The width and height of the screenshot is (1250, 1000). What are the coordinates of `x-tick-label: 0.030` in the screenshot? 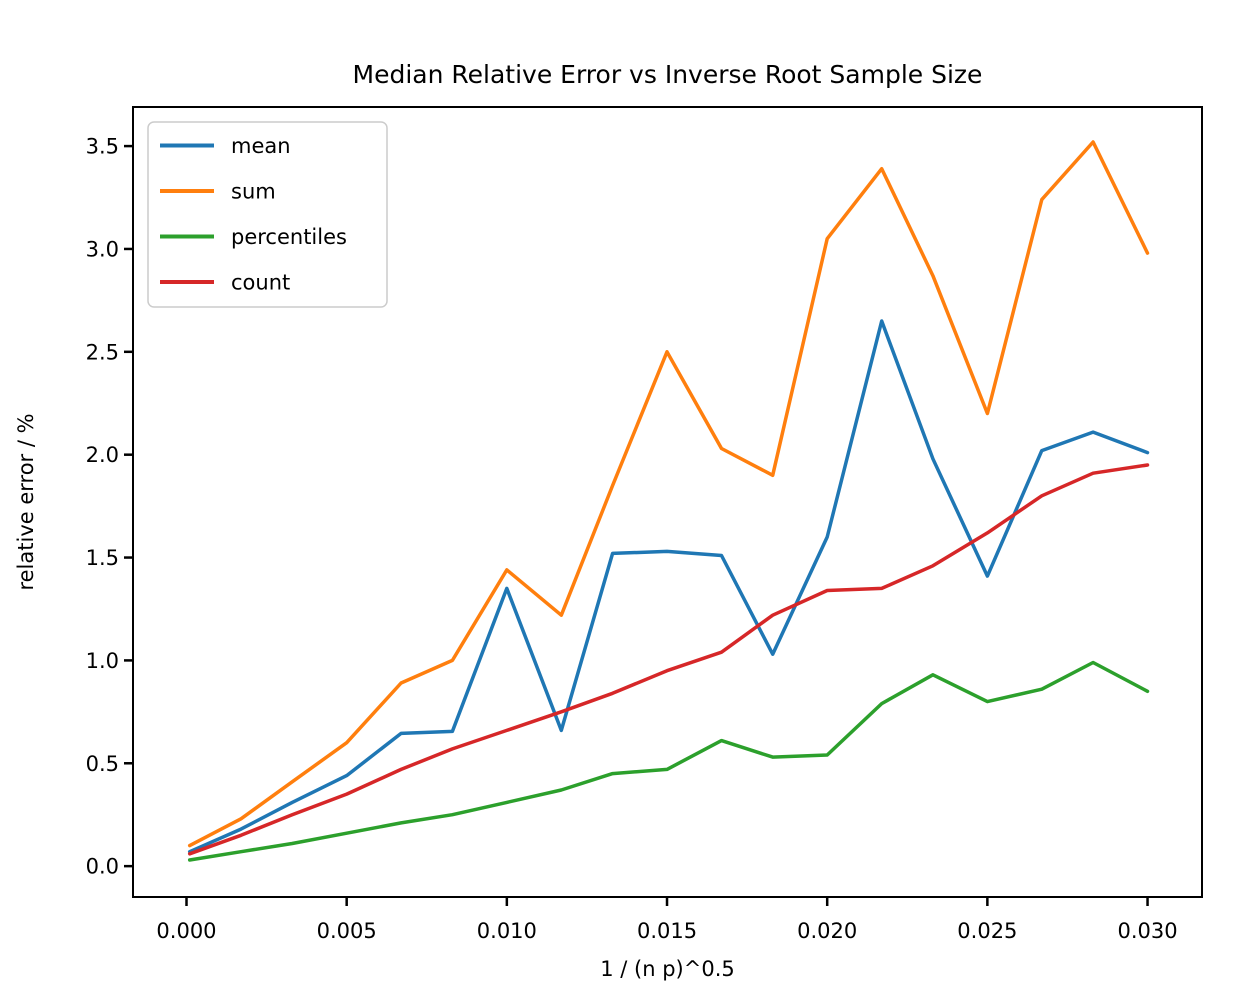 It's located at (1147, 931).